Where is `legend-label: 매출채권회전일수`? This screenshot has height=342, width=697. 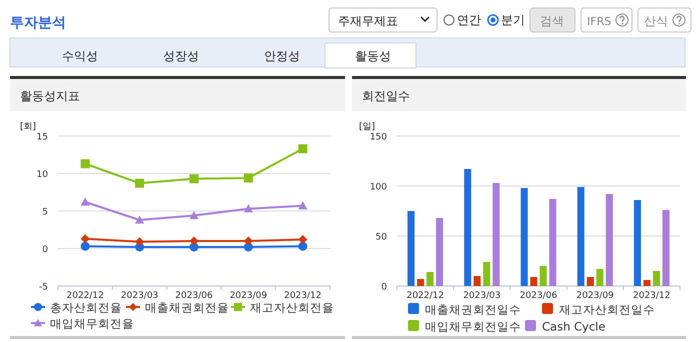 legend-label: 매출채권회전일수 is located at coordinates (473, 309).